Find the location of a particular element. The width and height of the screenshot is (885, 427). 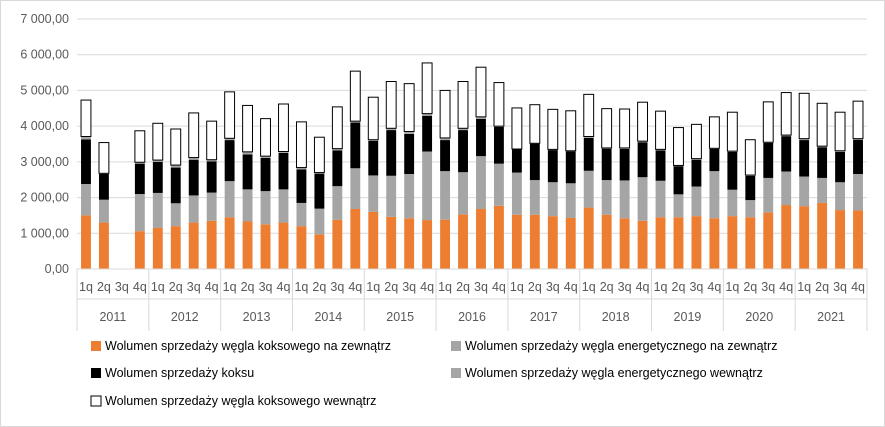

bar-segment-s0-c17 is located at coordinates (391, 242).